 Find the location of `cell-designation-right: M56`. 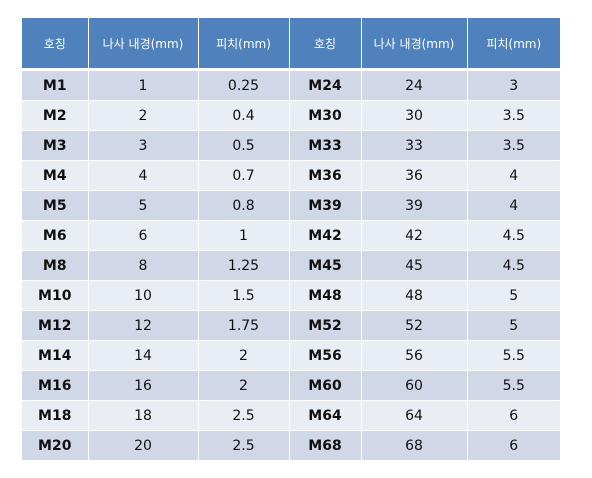

cell-designation-right: M56 is located at coordinates (325, 355).